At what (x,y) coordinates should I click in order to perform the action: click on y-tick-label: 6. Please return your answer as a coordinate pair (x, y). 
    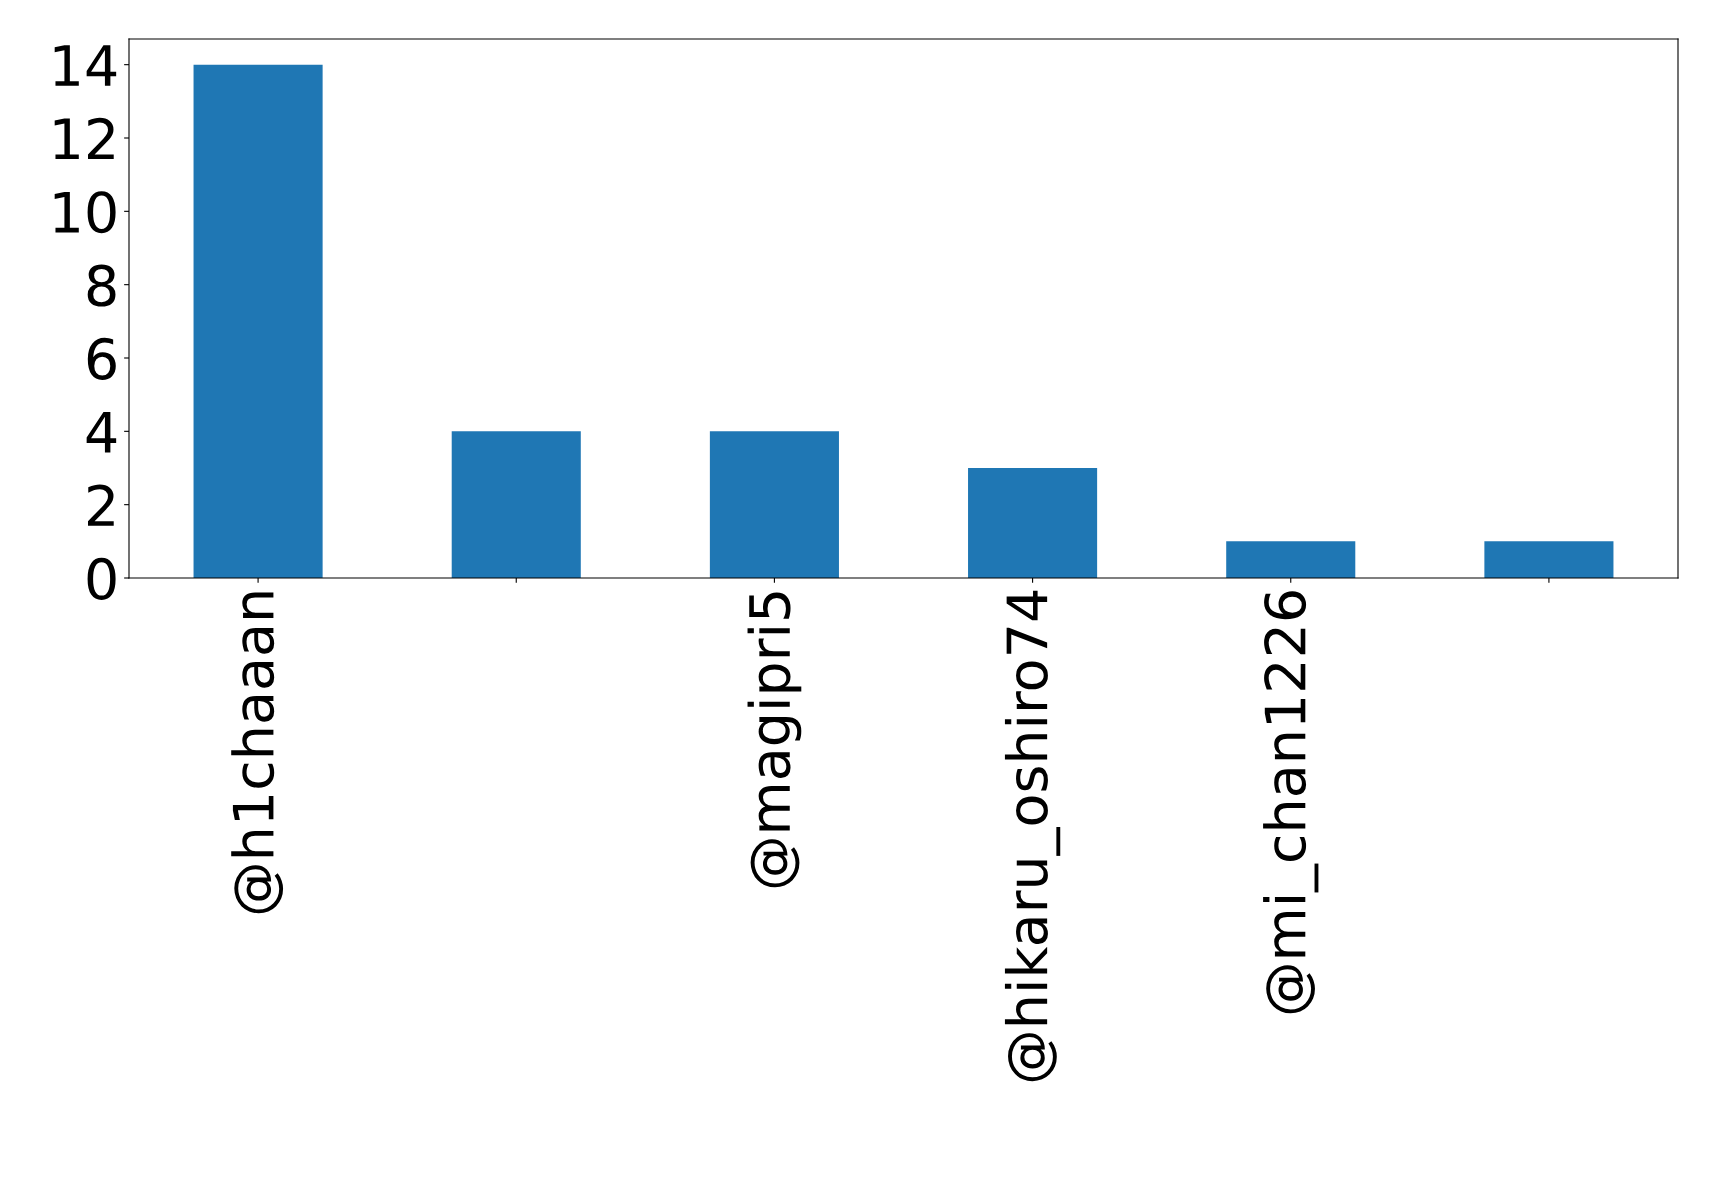
    Looking at the image, I should click on (101, 358).